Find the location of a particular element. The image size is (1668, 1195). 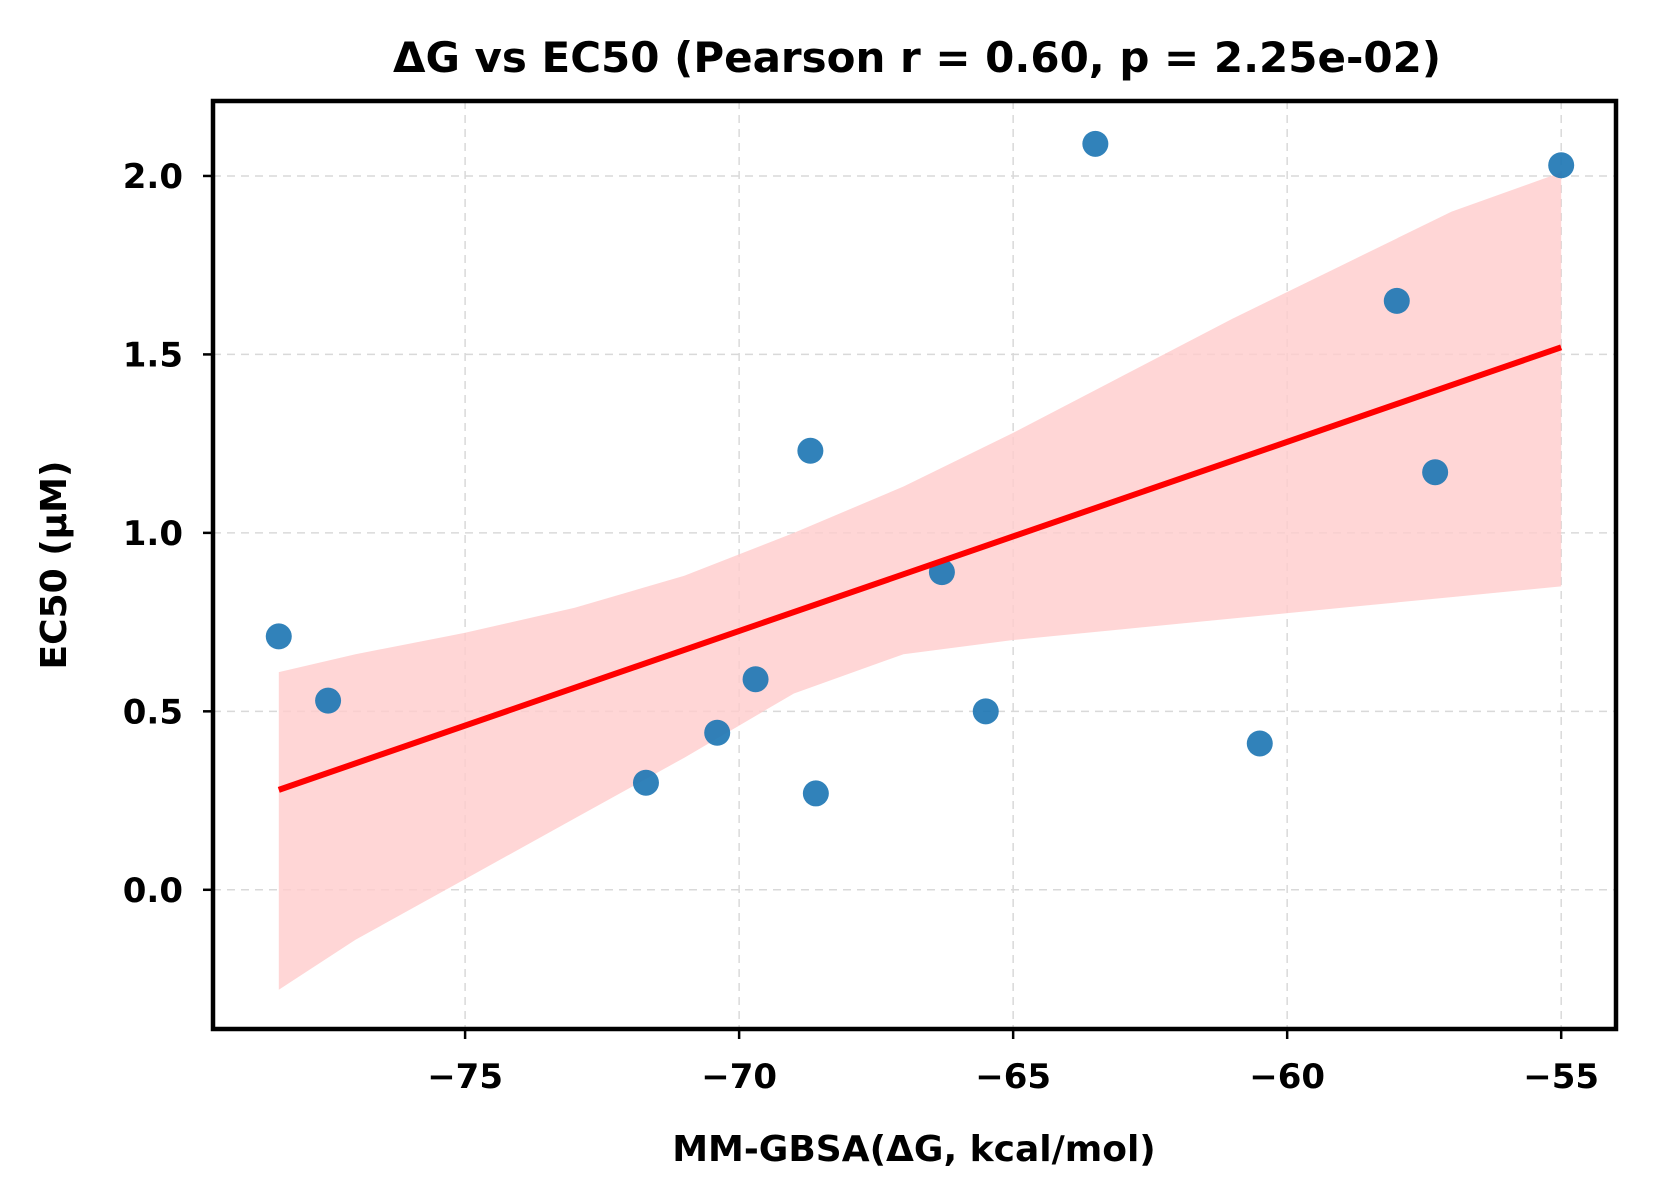

y-tick-label: 0.5 is located at coordinates (153, 712).